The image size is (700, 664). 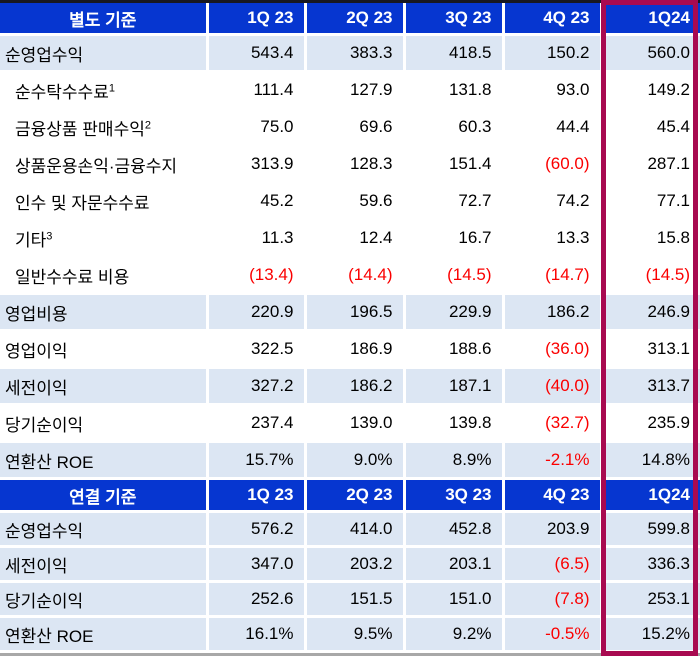 I want to click on footnote-marker: 3, so click(x=49, y=235).